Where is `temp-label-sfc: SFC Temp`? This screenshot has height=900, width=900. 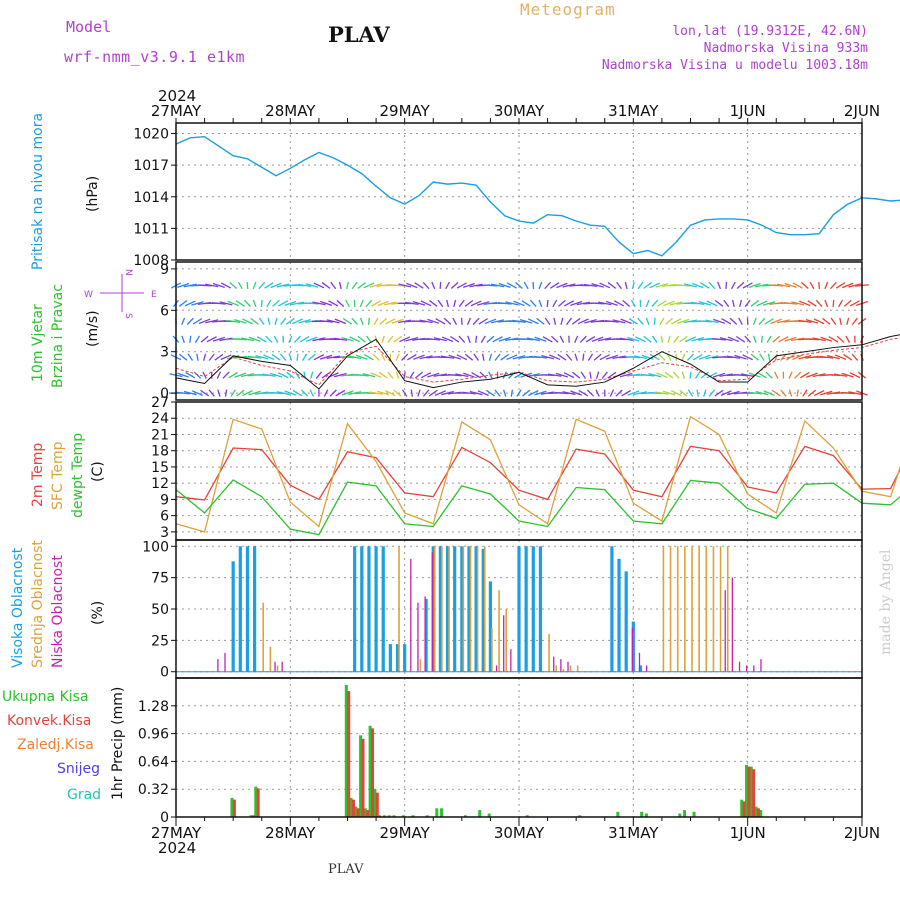 temp-label-sfc: SFC Temp is located at coordinates (58, 475).